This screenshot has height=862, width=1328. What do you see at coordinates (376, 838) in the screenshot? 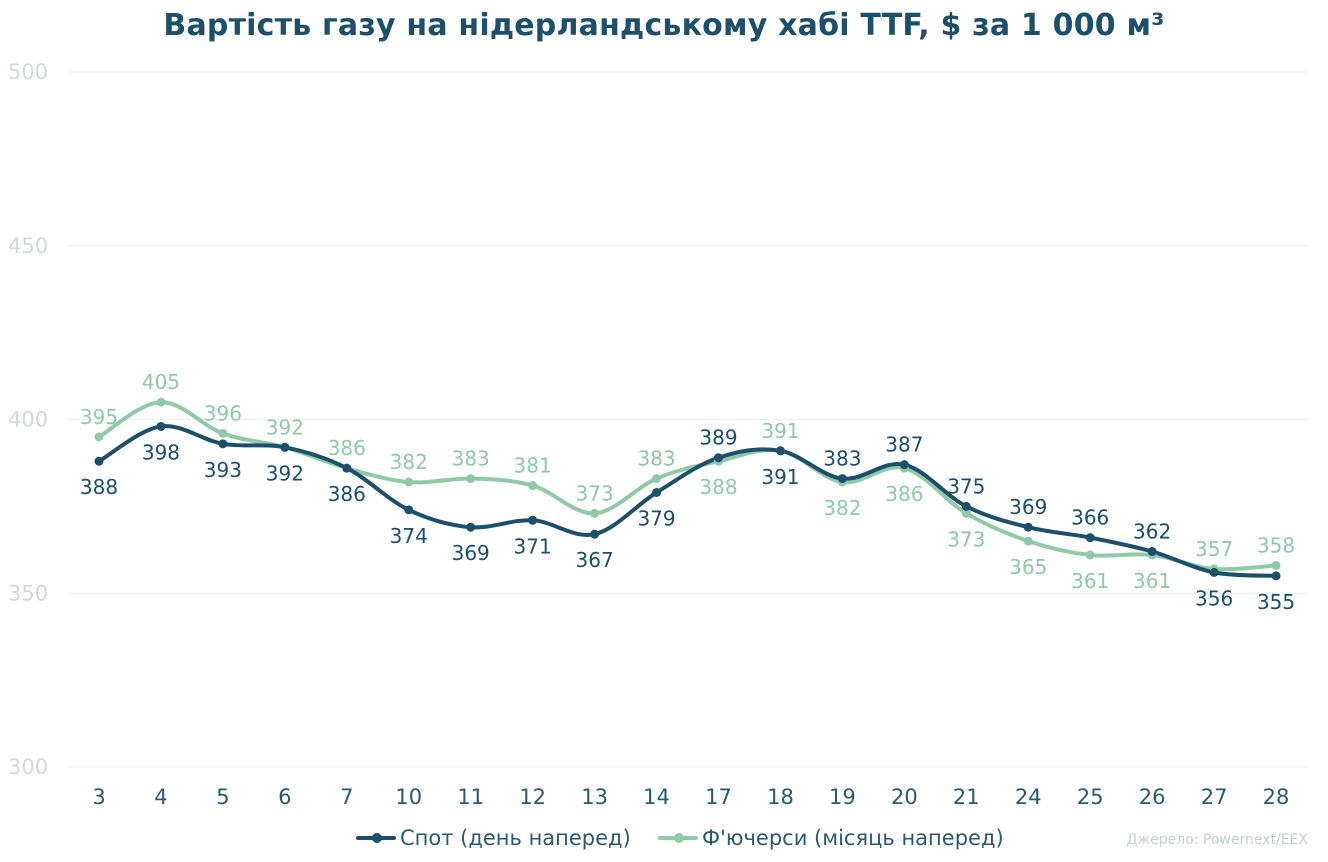
I see `legend-swatch-spot` at bounding box center [376, 838].